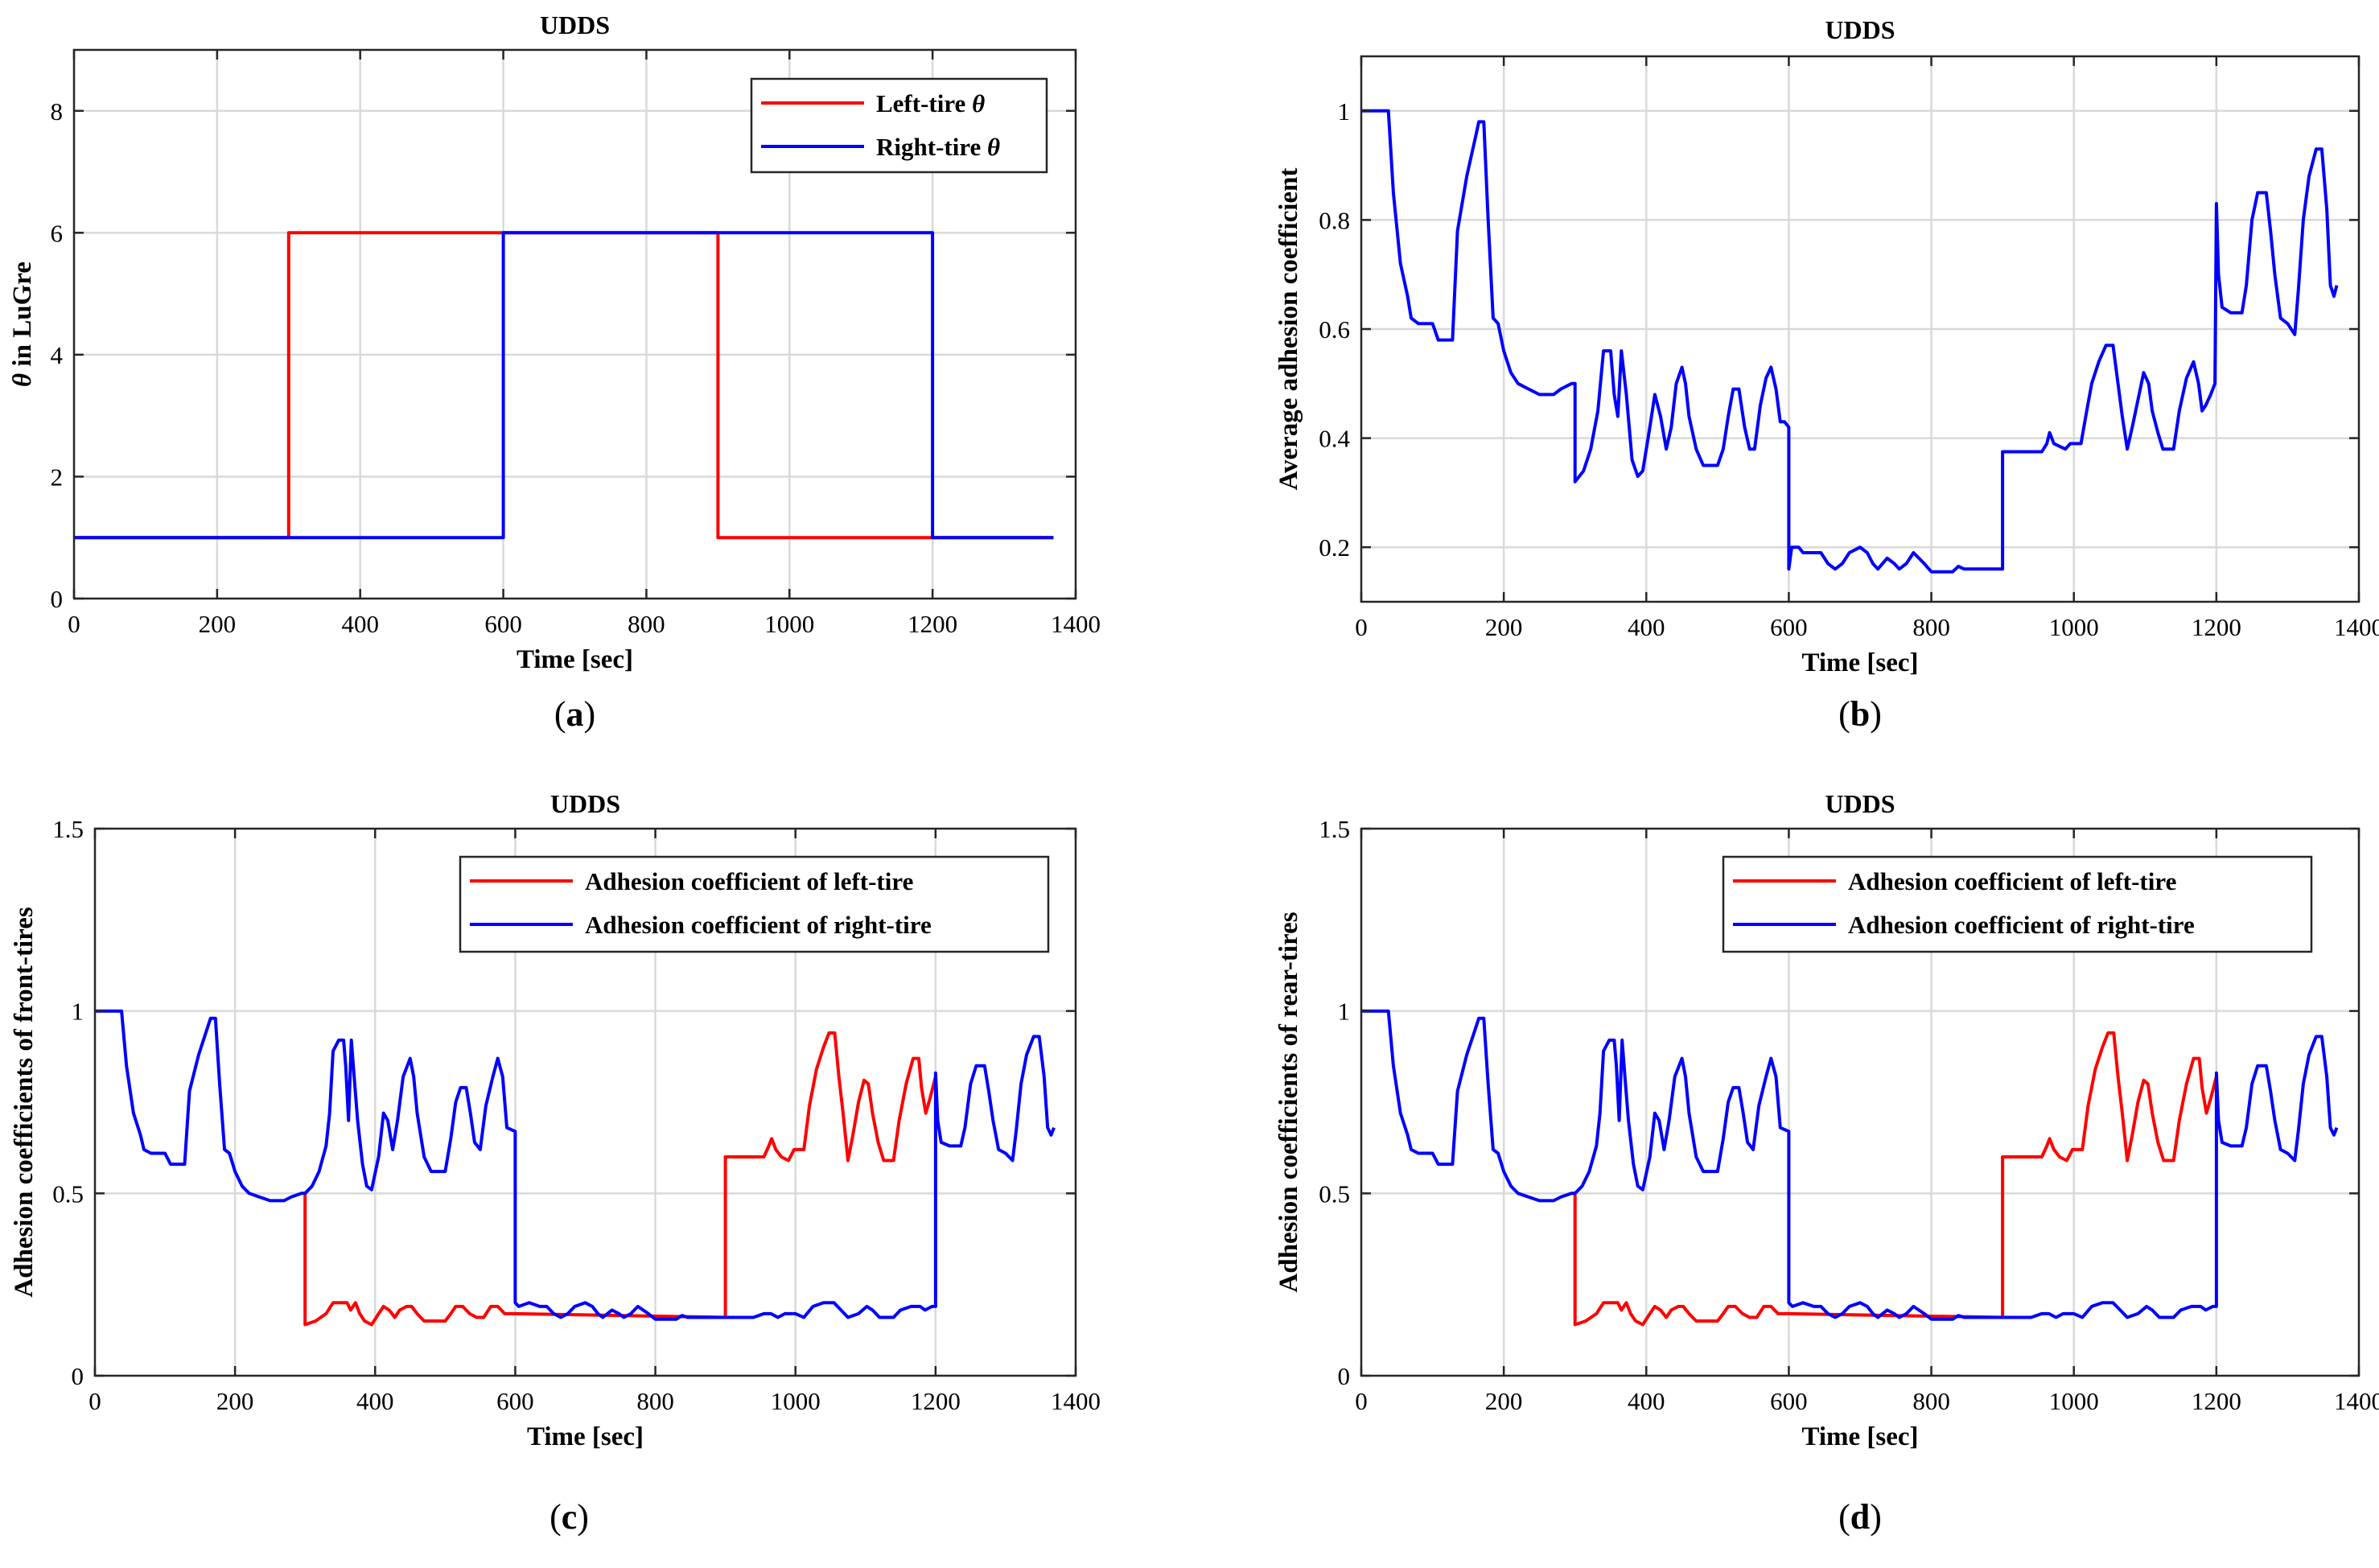 This screenshot has height=1568, width=2379. I want to click on legend-entry: Right-tire θ, so click(938, 147).